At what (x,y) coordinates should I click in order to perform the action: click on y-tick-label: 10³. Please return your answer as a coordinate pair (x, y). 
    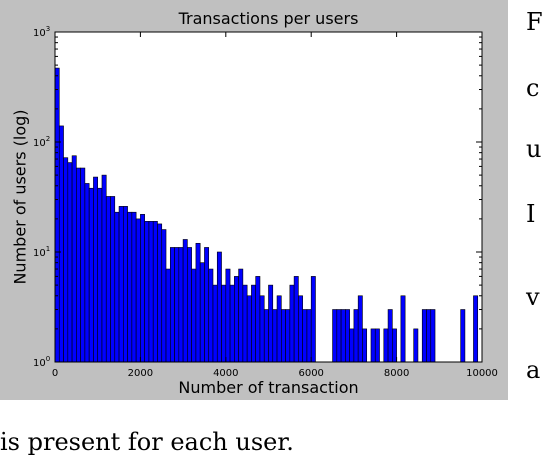
    Looking at the image, I should click on (41, 32).